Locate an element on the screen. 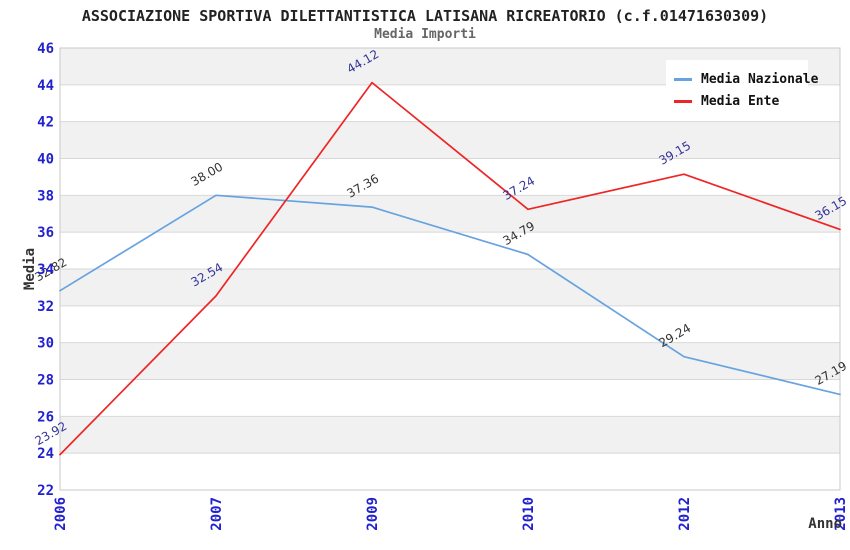  y-tick-label: 22 is located at coordinates (45, 491).